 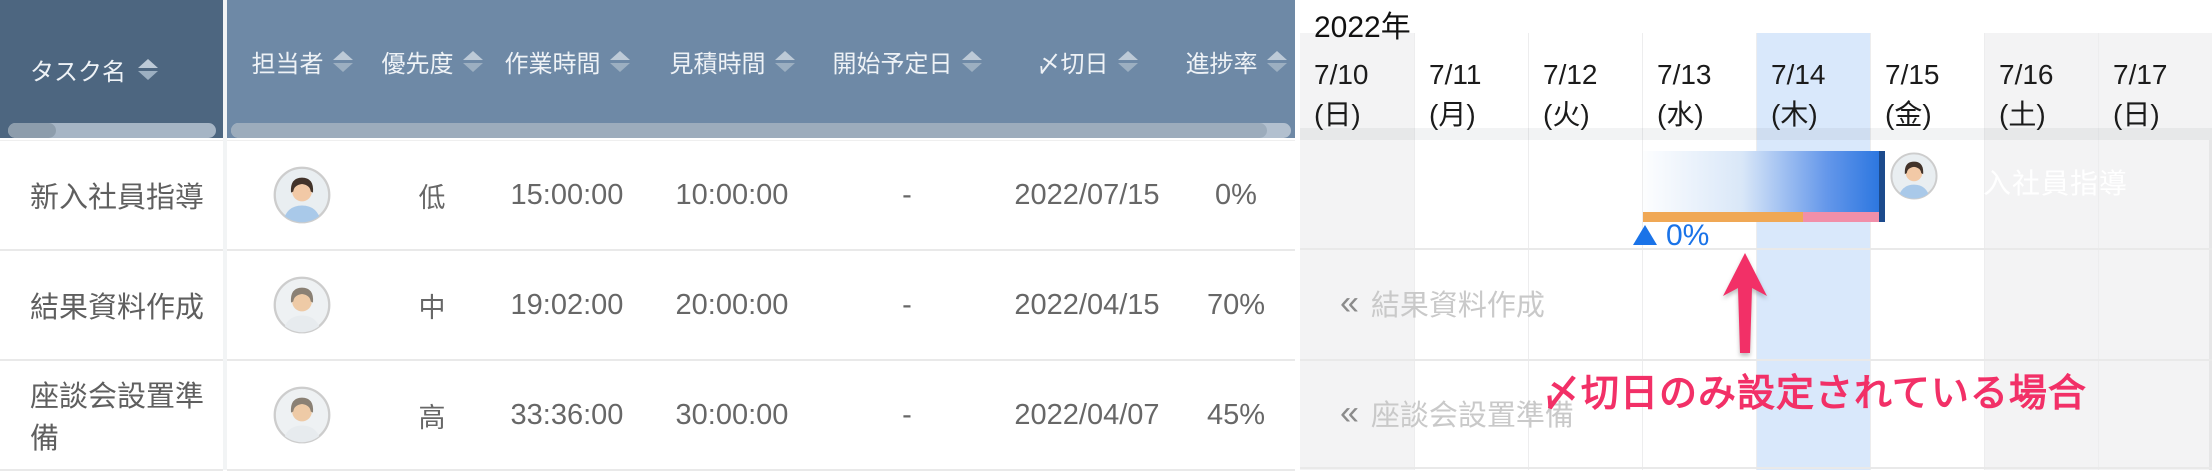 I want to click on column-header-progress: 進捗率, so click(x=1236, y=61).